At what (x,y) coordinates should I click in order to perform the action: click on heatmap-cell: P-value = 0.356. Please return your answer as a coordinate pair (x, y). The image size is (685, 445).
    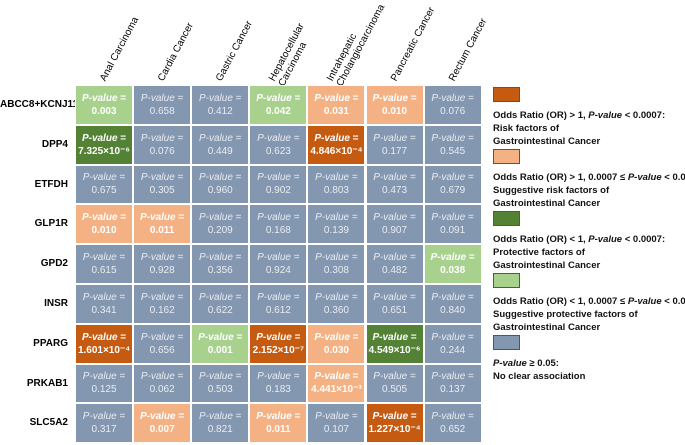
    Looking at the image, I should click on (220, 264).